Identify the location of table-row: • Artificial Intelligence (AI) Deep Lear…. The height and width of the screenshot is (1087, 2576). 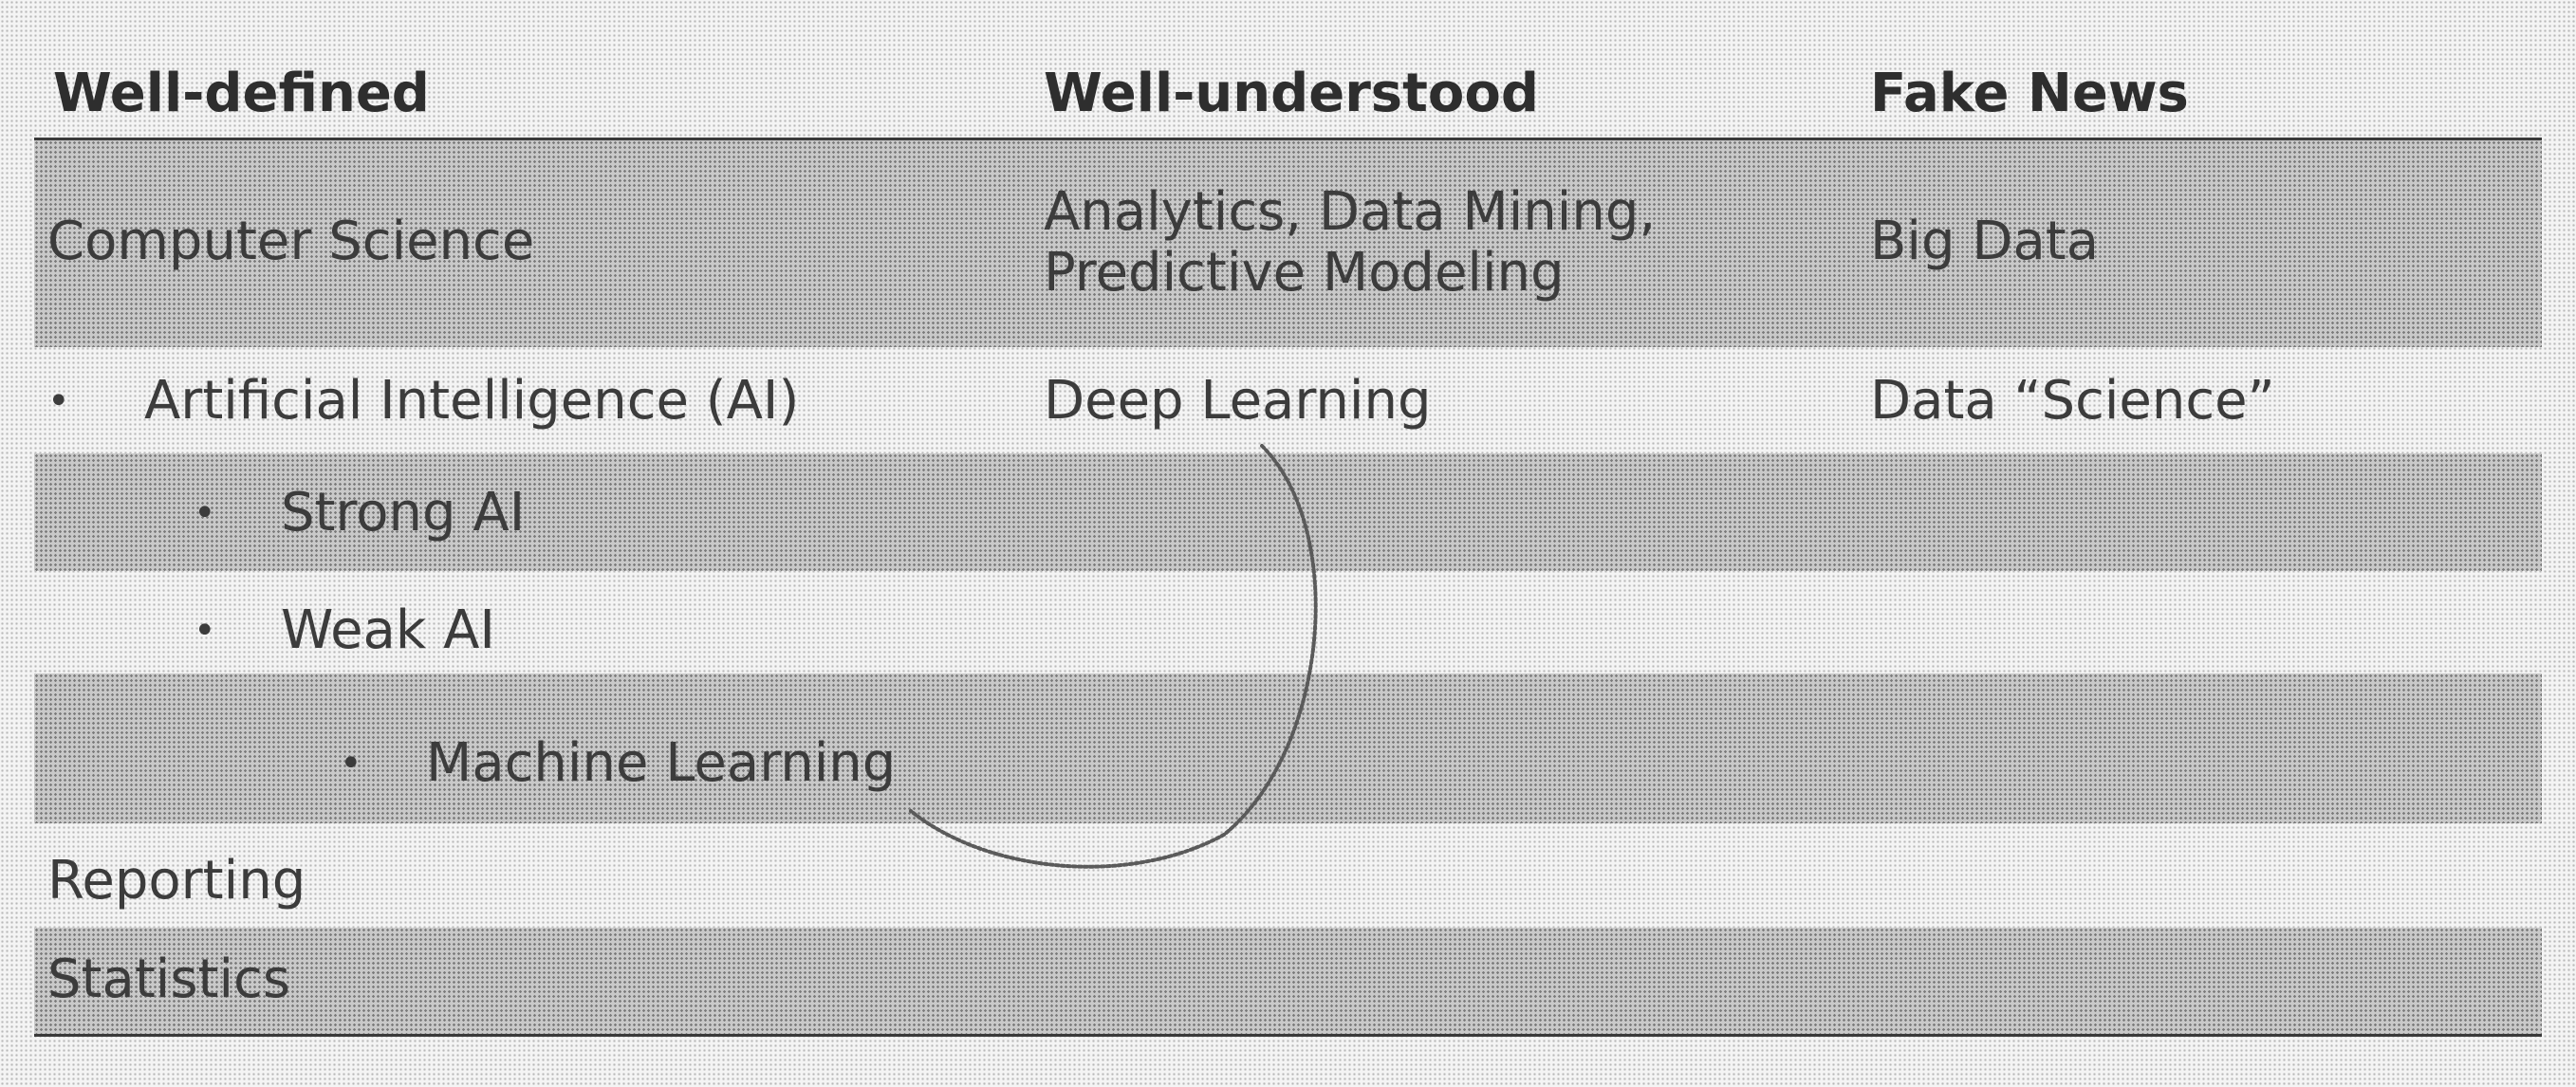
(1288, 400).